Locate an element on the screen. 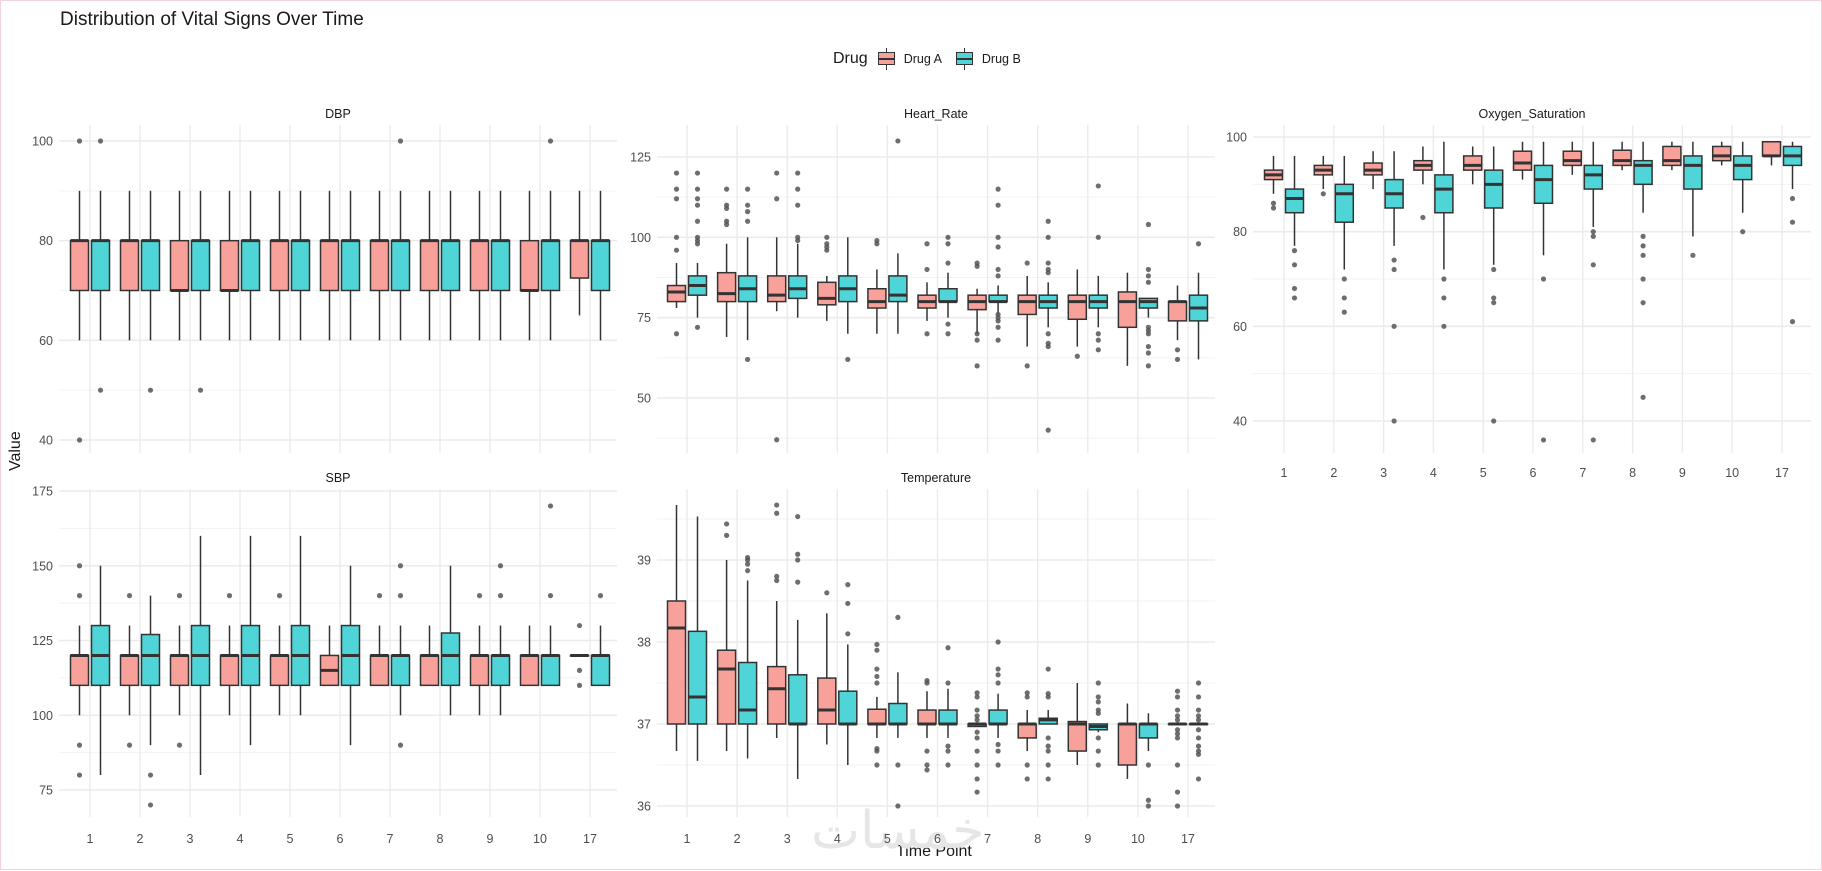 Image resolution: width=1822 pixels, height=871 pixels. y-tick-label: 125 is located at coordinates (42, 641).